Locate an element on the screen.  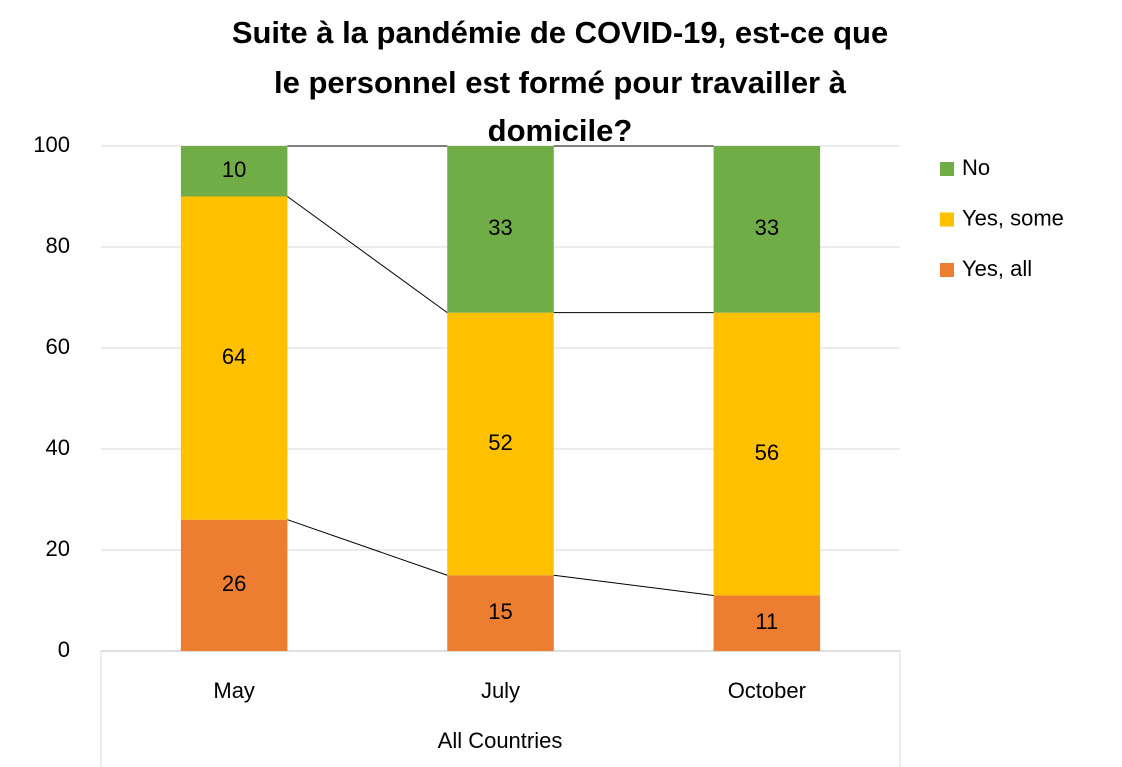
data-label: 52 is located at coordinates (500, 442).